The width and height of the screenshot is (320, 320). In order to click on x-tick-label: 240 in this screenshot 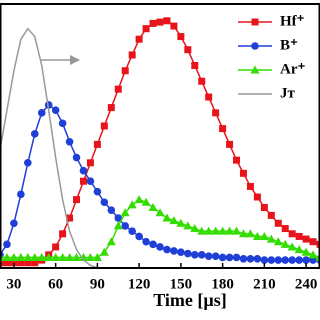, I will do `click(306, 284)`.